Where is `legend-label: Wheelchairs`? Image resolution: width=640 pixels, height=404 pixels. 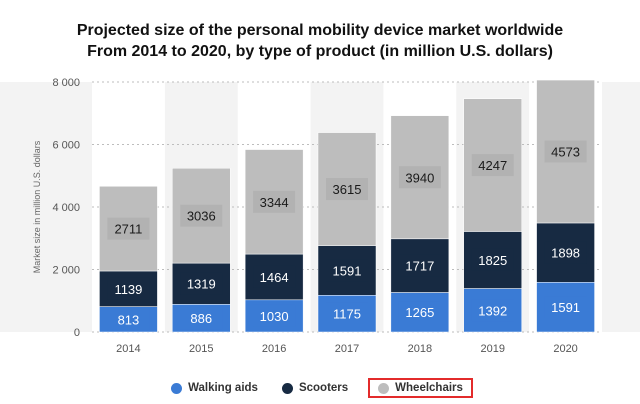
legend-label: Wheelchairs is located at coordinates (429, 388).